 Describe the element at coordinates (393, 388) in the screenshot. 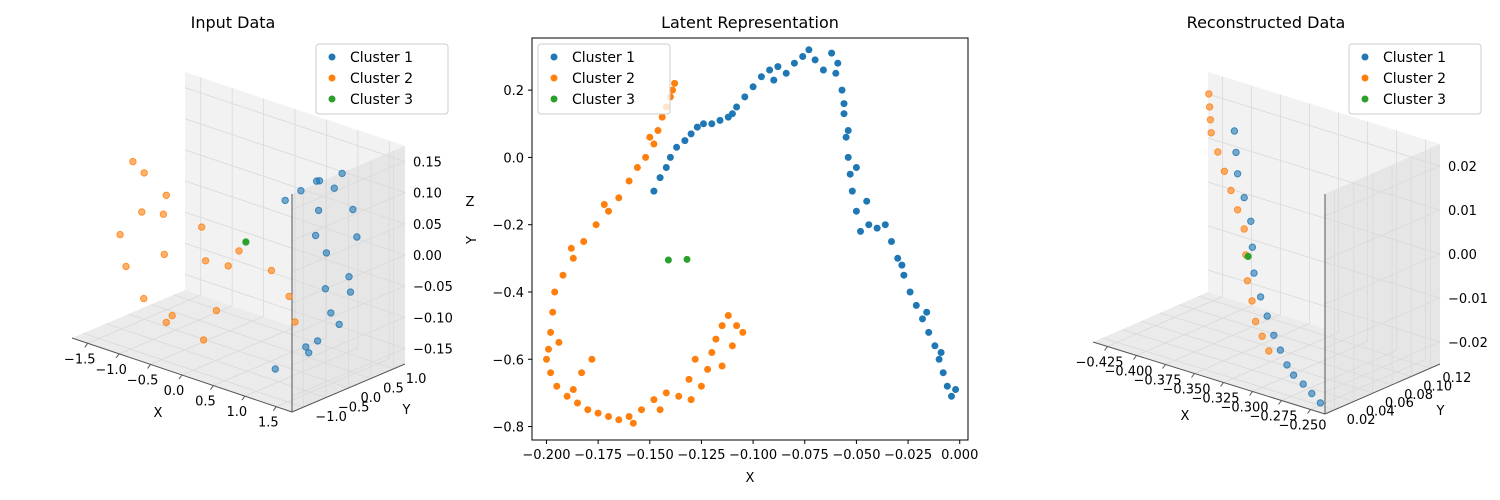

I see `y-tick-label: 0.5` at that location.